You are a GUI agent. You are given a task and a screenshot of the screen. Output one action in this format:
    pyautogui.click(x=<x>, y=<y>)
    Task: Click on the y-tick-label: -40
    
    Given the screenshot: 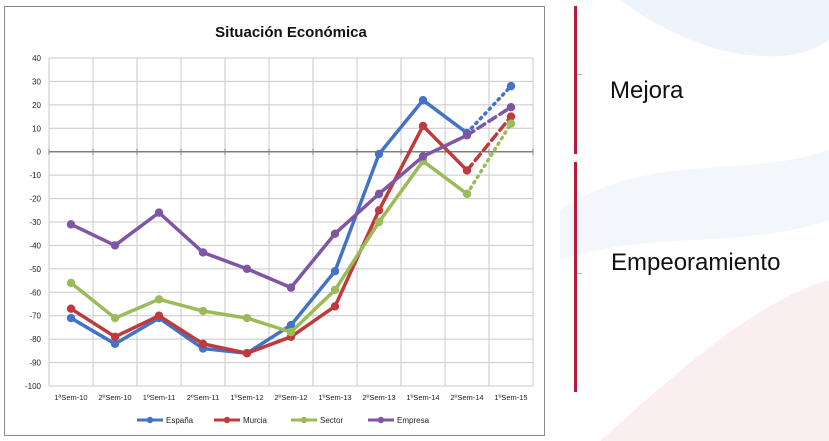 What is the action you would take?
    pyautogui.click(x=35, y=245)
    